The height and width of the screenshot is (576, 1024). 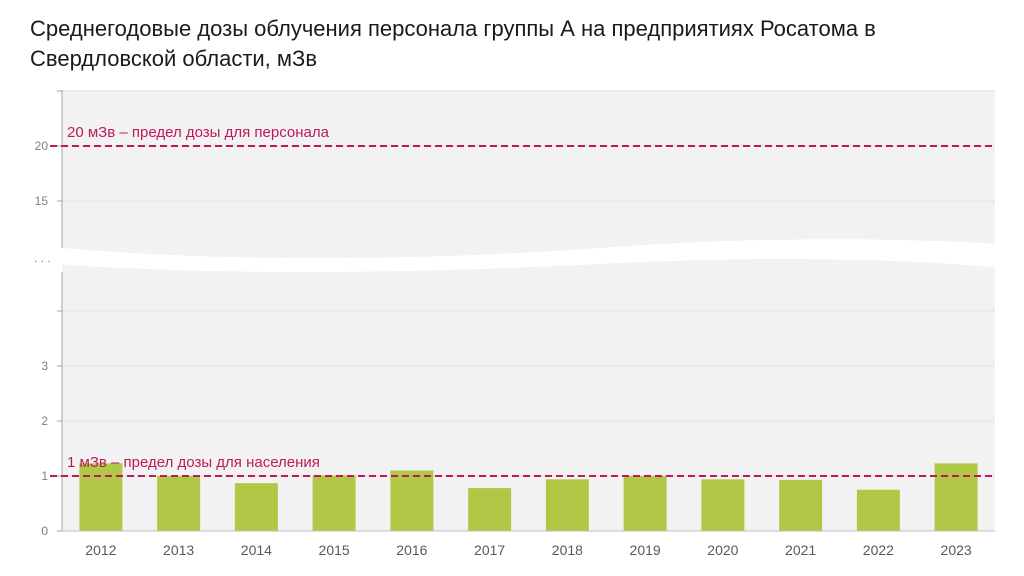 What do you see at coordinates (878, 510) in the screenshot?
I see `bar-2022` at bounding box center [878, 510].